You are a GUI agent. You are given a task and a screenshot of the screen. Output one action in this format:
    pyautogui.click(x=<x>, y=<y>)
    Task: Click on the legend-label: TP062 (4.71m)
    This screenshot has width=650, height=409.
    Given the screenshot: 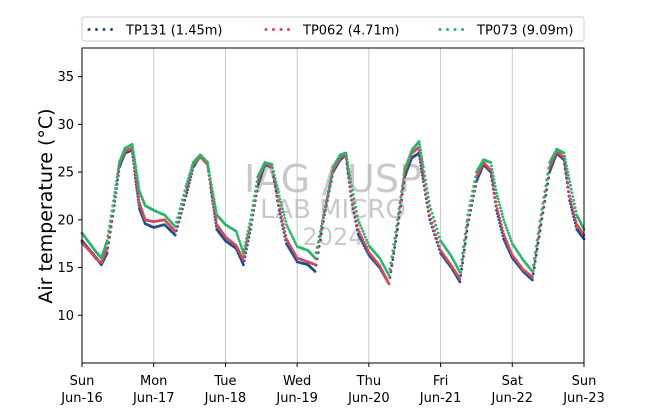 What is the action you would take?
    pyautogui.click(x=350, y=31)
    